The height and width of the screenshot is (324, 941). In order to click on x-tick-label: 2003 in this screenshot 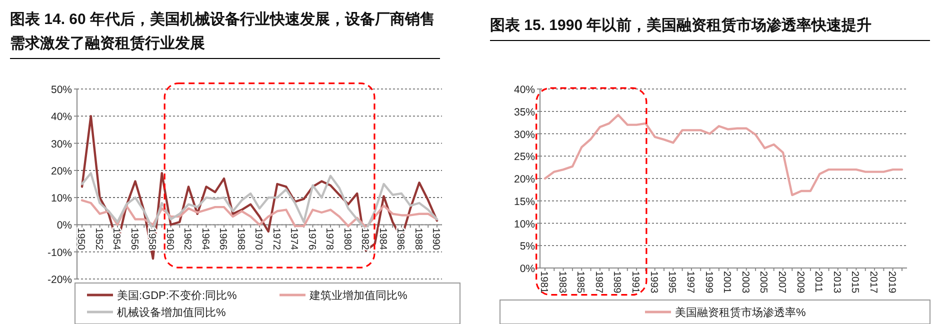, I will do `click(744, 282)`.